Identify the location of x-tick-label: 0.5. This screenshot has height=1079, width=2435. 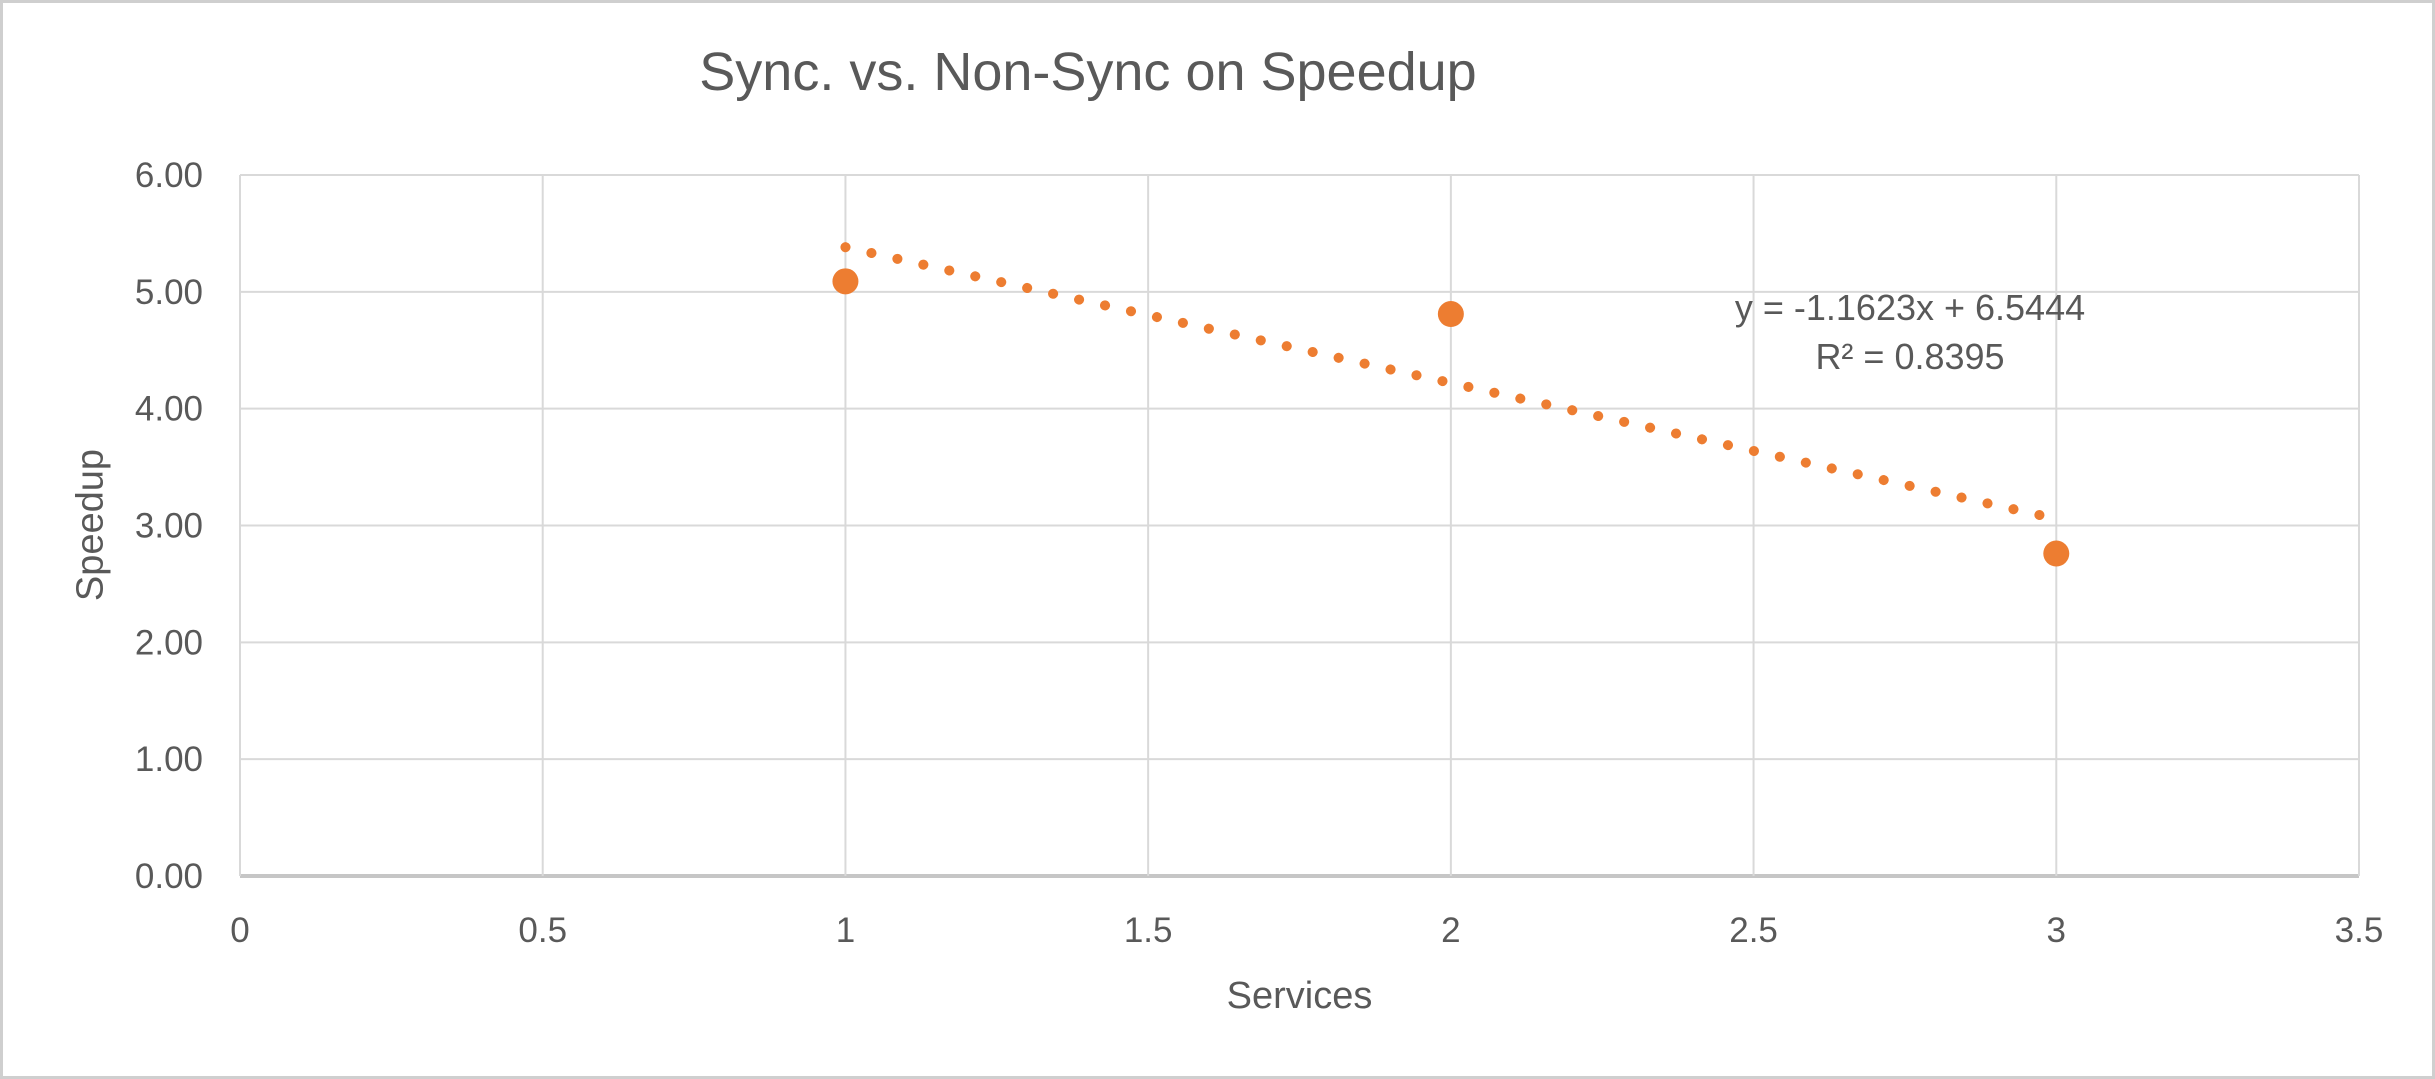
(542, 930).